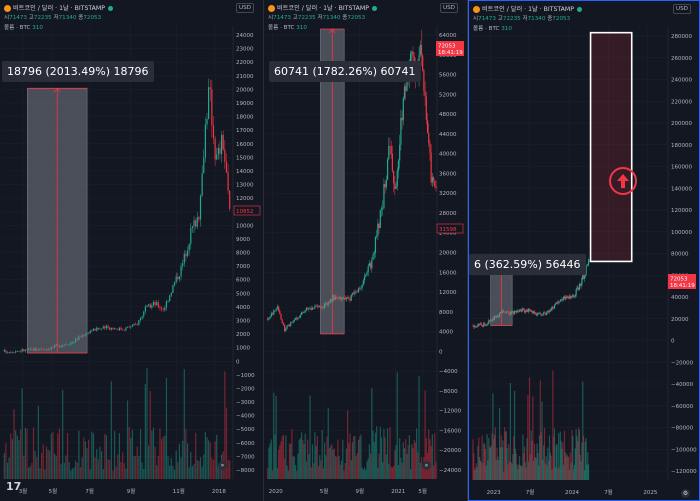 The width and height of the screenshot is (700, 501). What do you see at coordinates (681, 124) in the screenshot?
I see `y-tick-label: 200000` at bounding box center [681, 124].